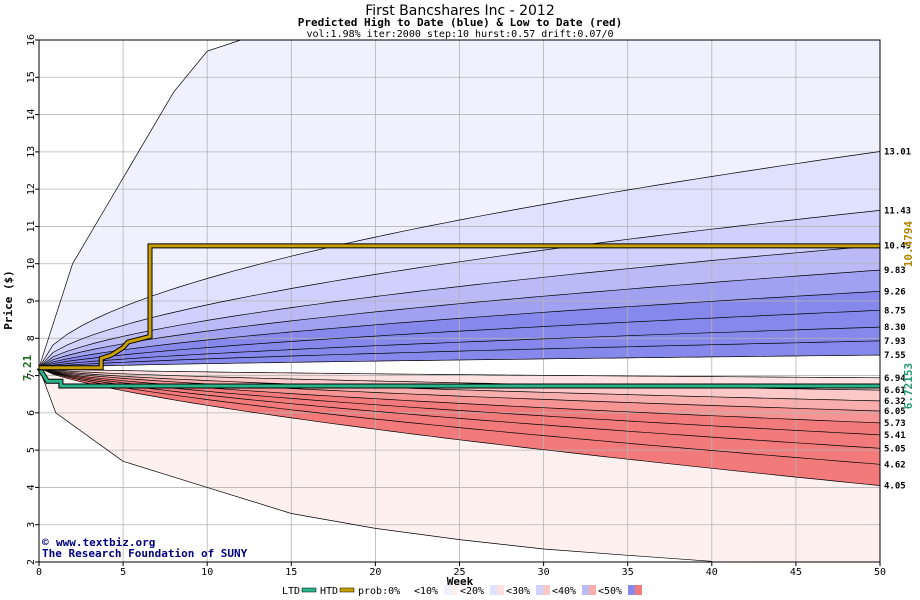 This screenshot has width=920, height=600. What do you see at coordinates (407, 590) in the screenshot?
I see `legend-swatch` at bounding box center [407, 590].